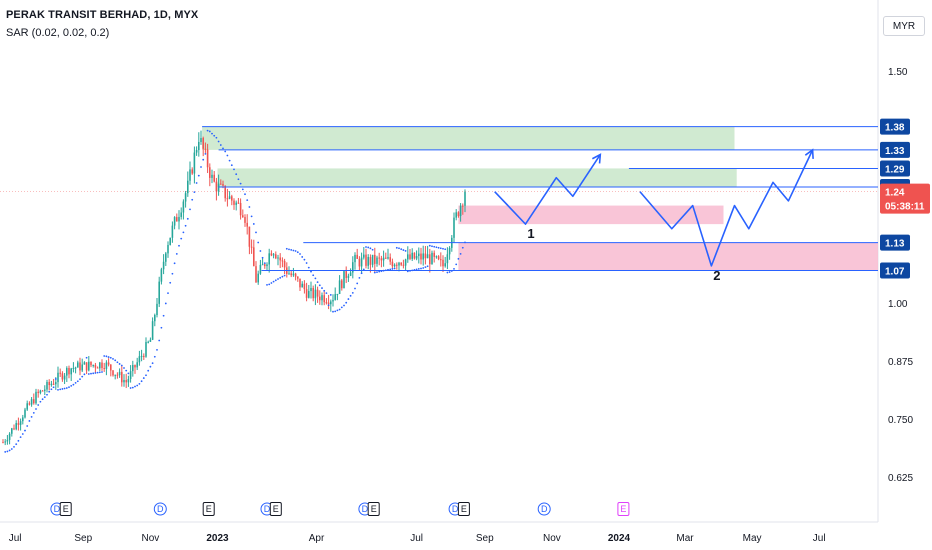 This screenshot has width=932, height=550. Describe the element at coordinates (685, 538) in the screenshot. I see `x-tick-label: Mar` at that location.